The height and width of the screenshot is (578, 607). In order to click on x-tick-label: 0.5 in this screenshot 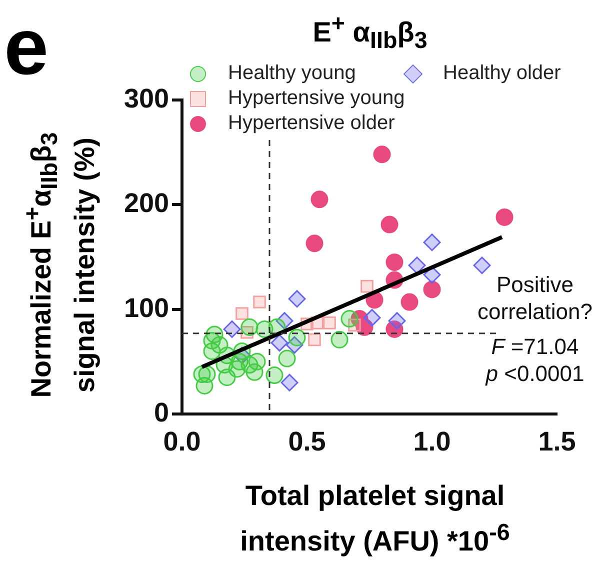, I will do `click(307, 441)`.